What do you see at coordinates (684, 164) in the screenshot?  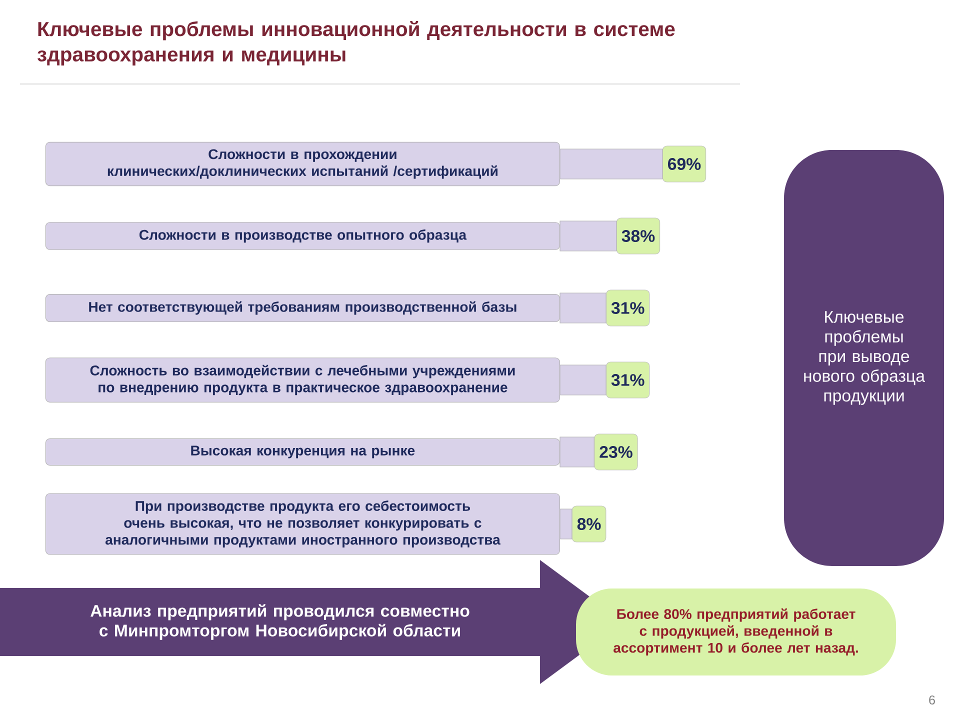 I see `data-label: 69%` at bounding box center [684, 164].